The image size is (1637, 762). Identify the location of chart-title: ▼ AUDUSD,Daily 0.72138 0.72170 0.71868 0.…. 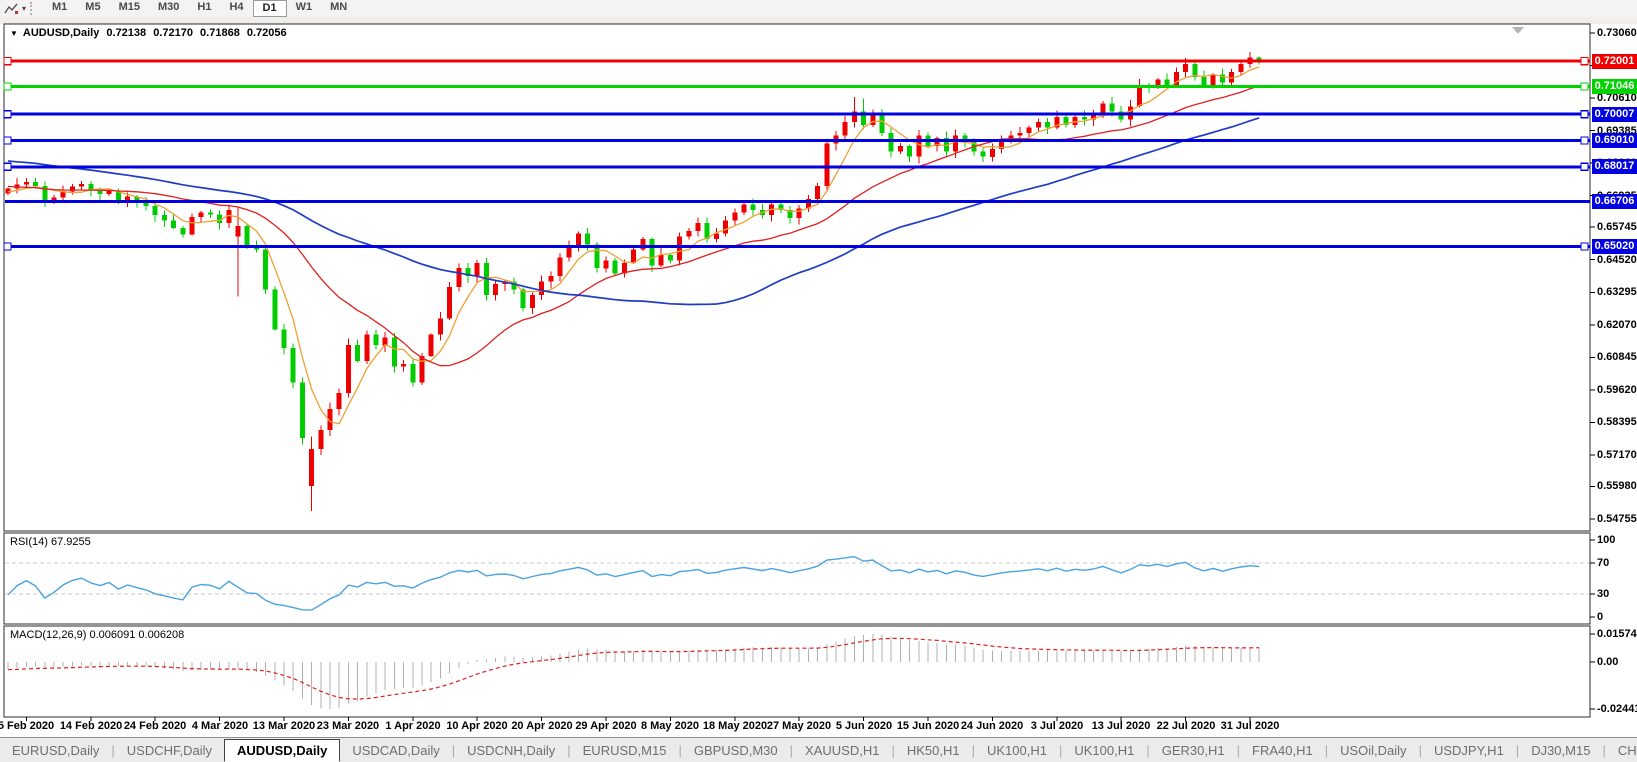
(150, 33).